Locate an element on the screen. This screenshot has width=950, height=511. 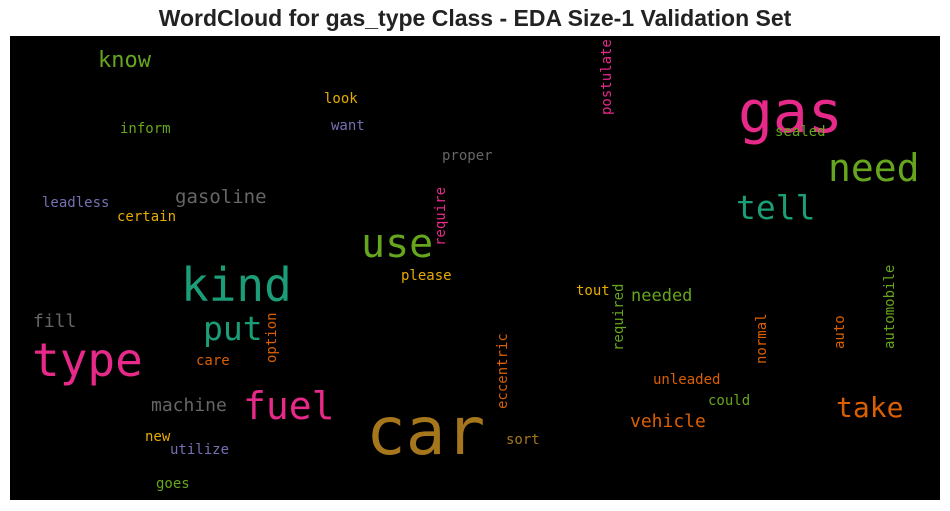
word-utilize: utilize is located at coordinates (199, 450).